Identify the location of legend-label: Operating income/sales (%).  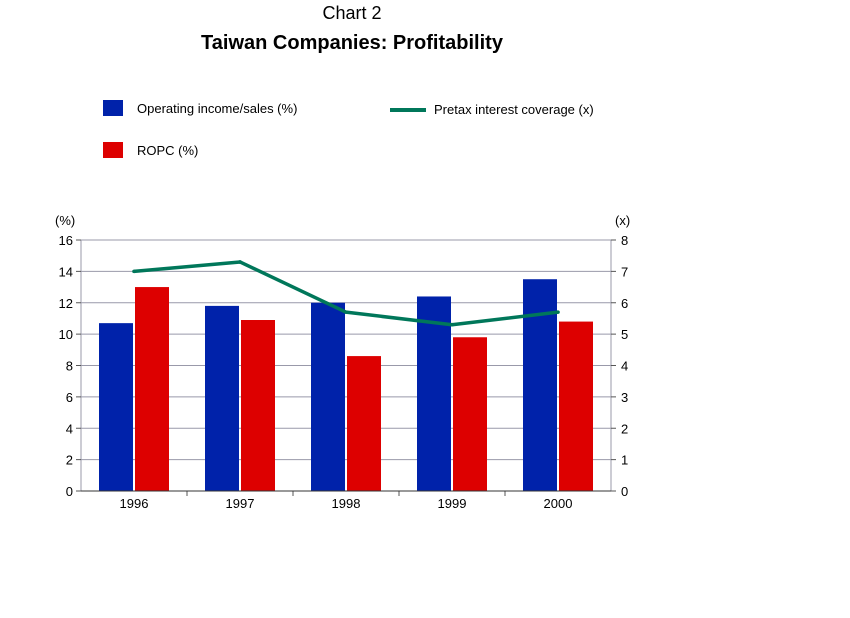
(217, 108).